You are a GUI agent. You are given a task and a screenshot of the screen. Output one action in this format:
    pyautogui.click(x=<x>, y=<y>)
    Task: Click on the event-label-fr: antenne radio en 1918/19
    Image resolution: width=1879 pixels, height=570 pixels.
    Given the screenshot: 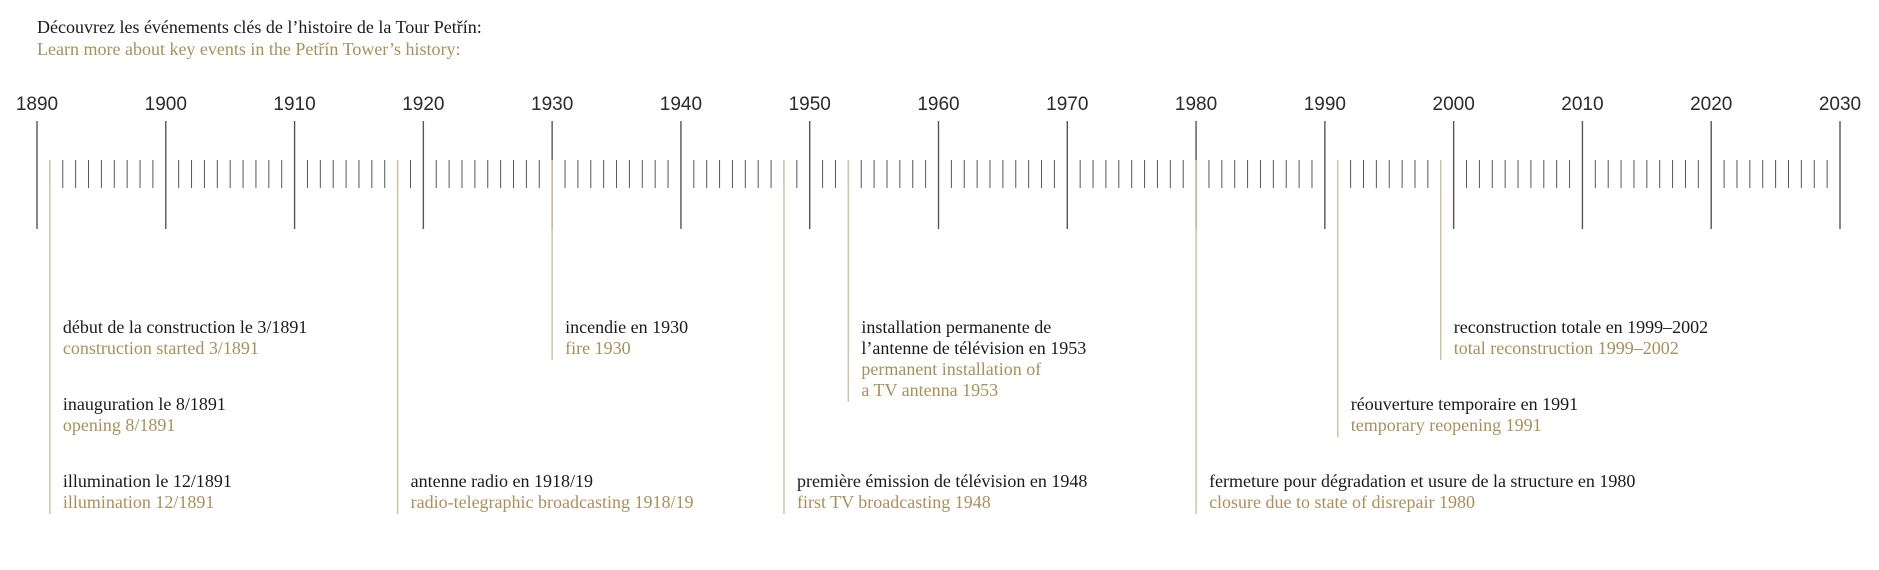 What is the action you would take?
    pyautogui.click(x=502, y=481)
    